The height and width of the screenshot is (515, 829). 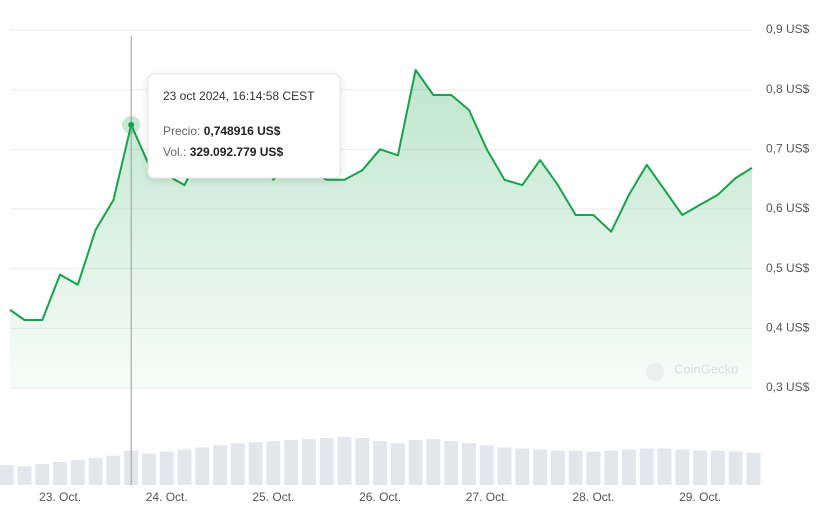 I want to click on y-tick-label: 0,9 US$, so click(x=788, y=29).